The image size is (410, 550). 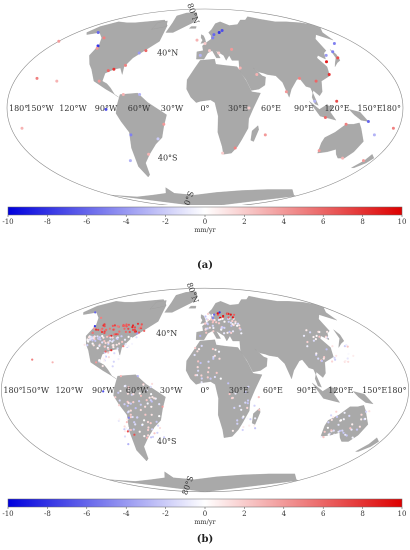 What do you see at coordinates (203, 196) in the screenshot?
I see `land-antarctica` at bounding box center [203, 196].